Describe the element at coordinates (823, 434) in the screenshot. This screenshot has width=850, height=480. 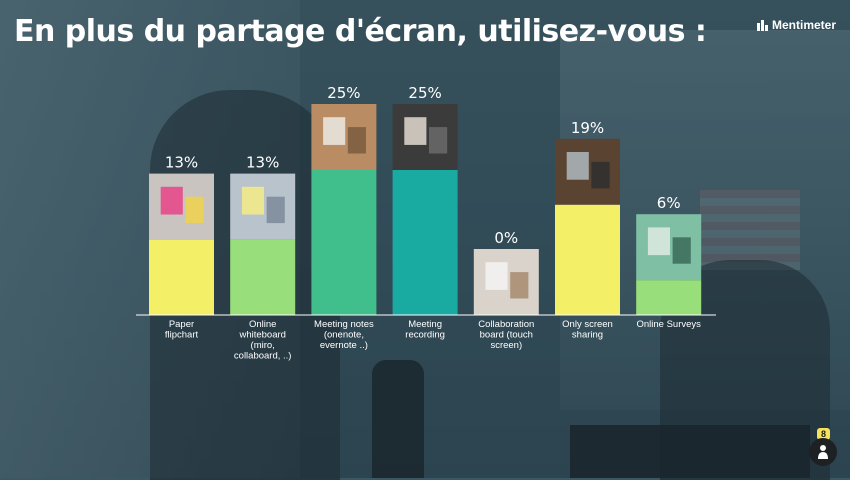
I see `participant-count: 8` at that location.